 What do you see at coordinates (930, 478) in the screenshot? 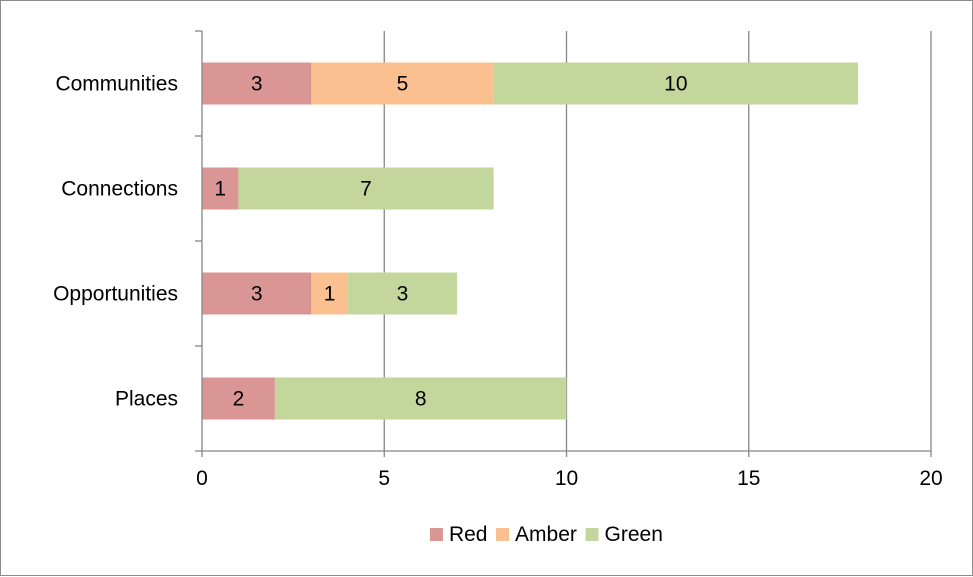
I see `x-tick-label: 20` at bounding box center [930, 478].